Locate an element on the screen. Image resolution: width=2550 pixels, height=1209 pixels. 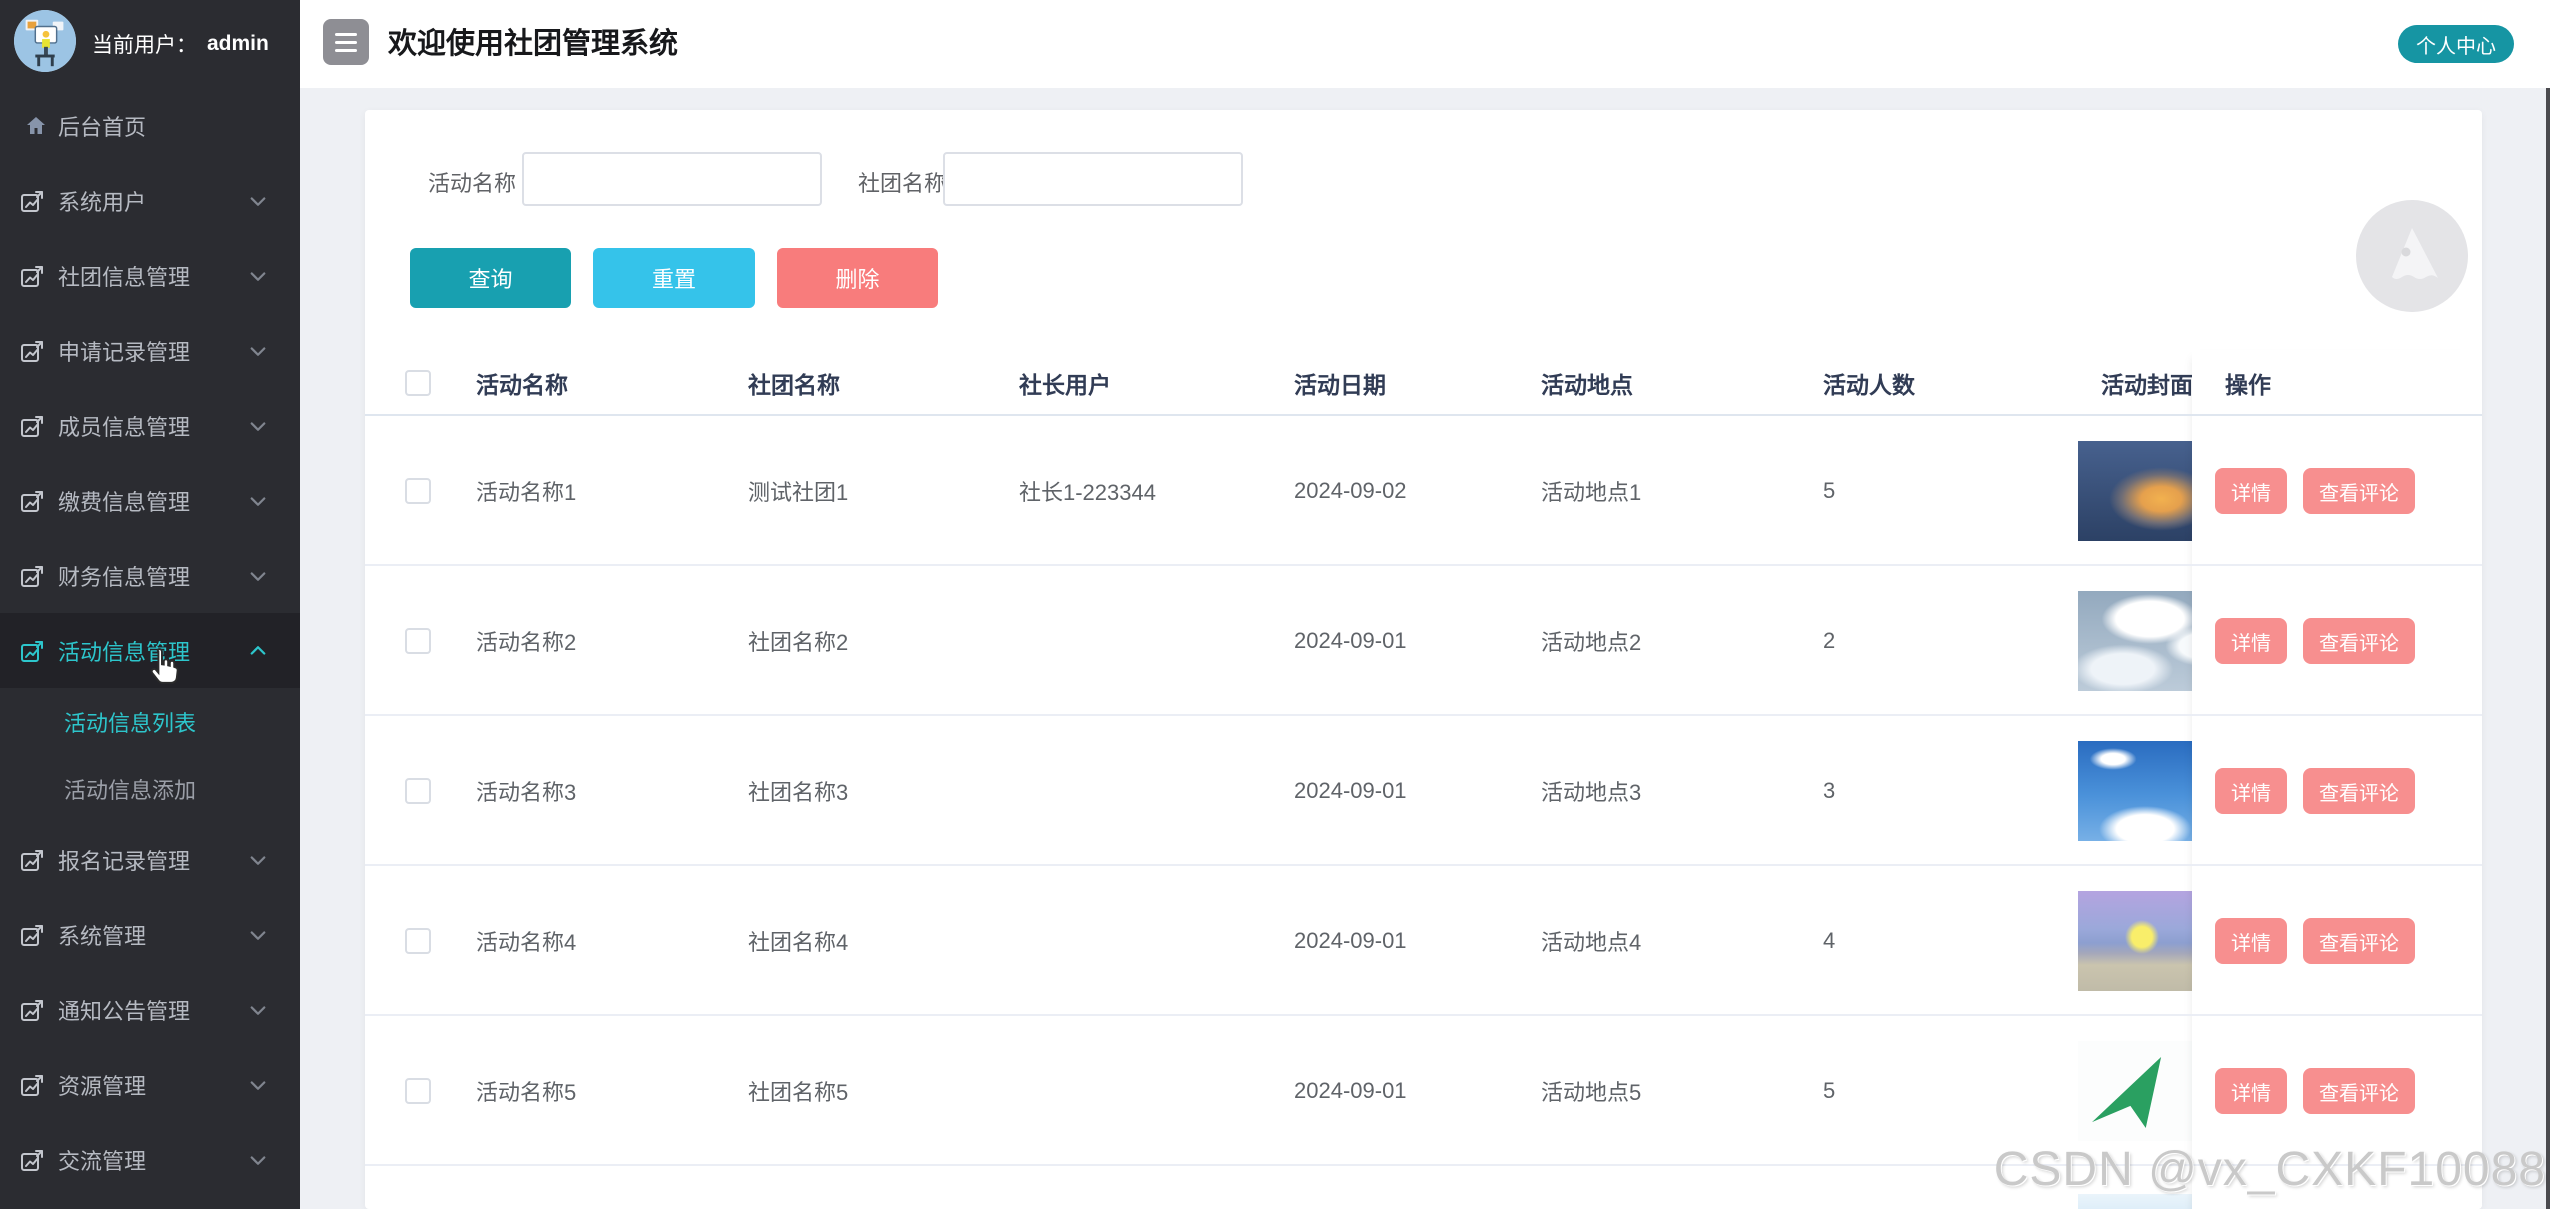
club-name-input is located at coordinates (1093, 179).